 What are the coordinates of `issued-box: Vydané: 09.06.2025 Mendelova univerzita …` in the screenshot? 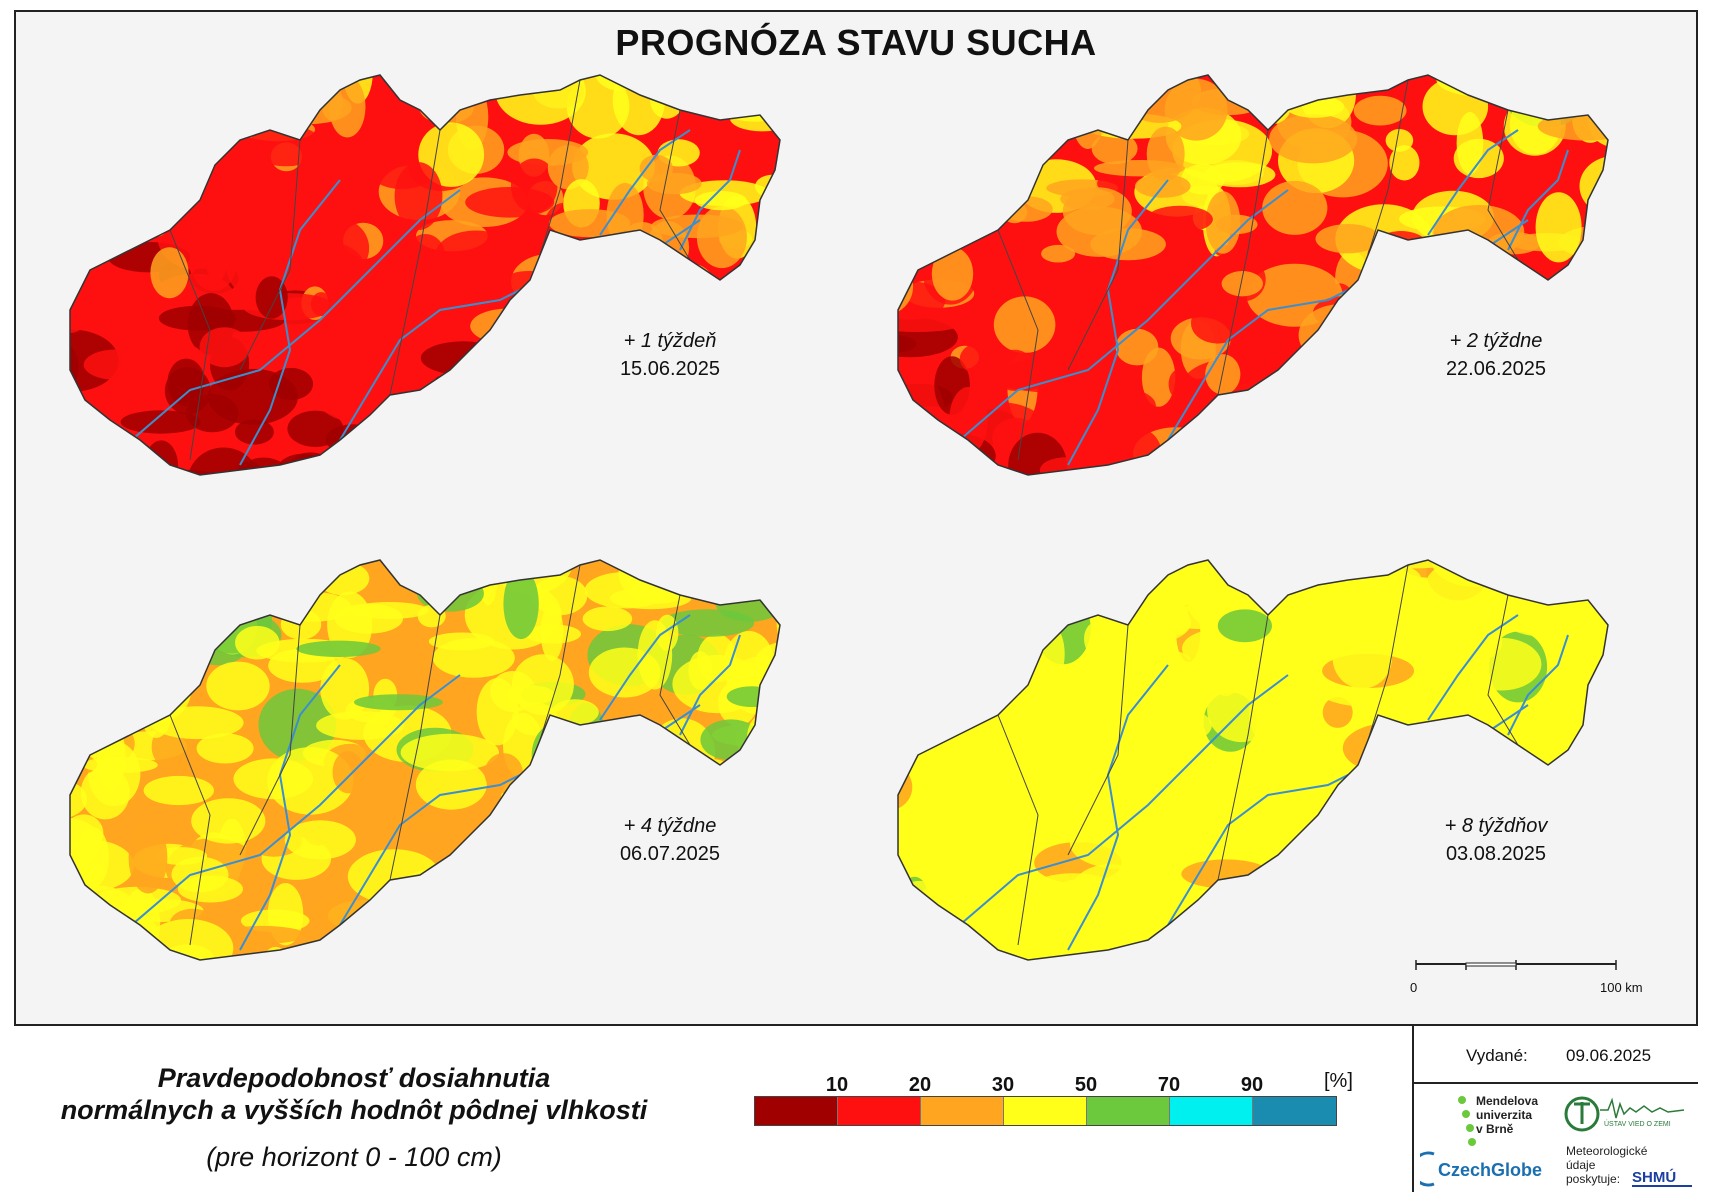 It's located at (1555, 1109).